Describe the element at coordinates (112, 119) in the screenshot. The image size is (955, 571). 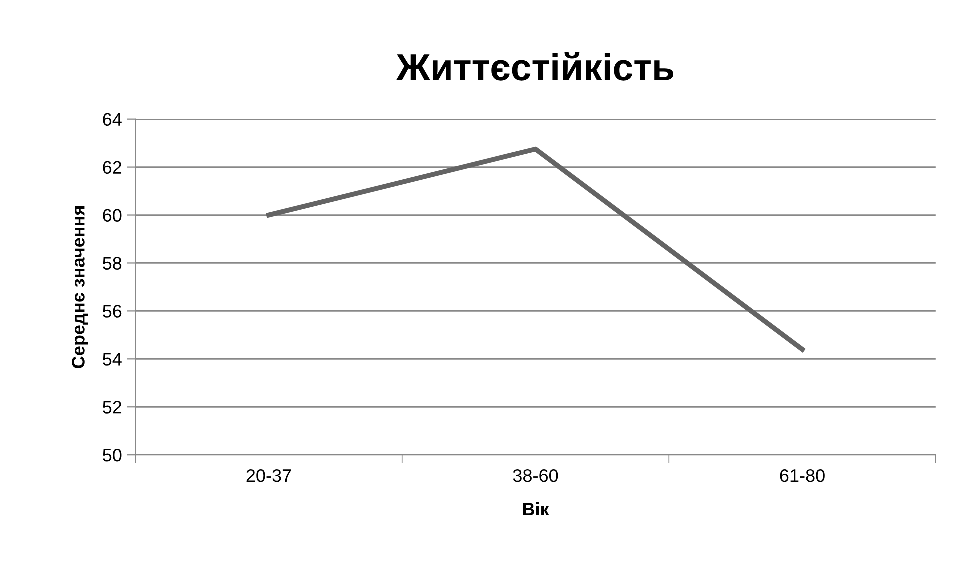
I see `y-tick-label: 64` at that location.